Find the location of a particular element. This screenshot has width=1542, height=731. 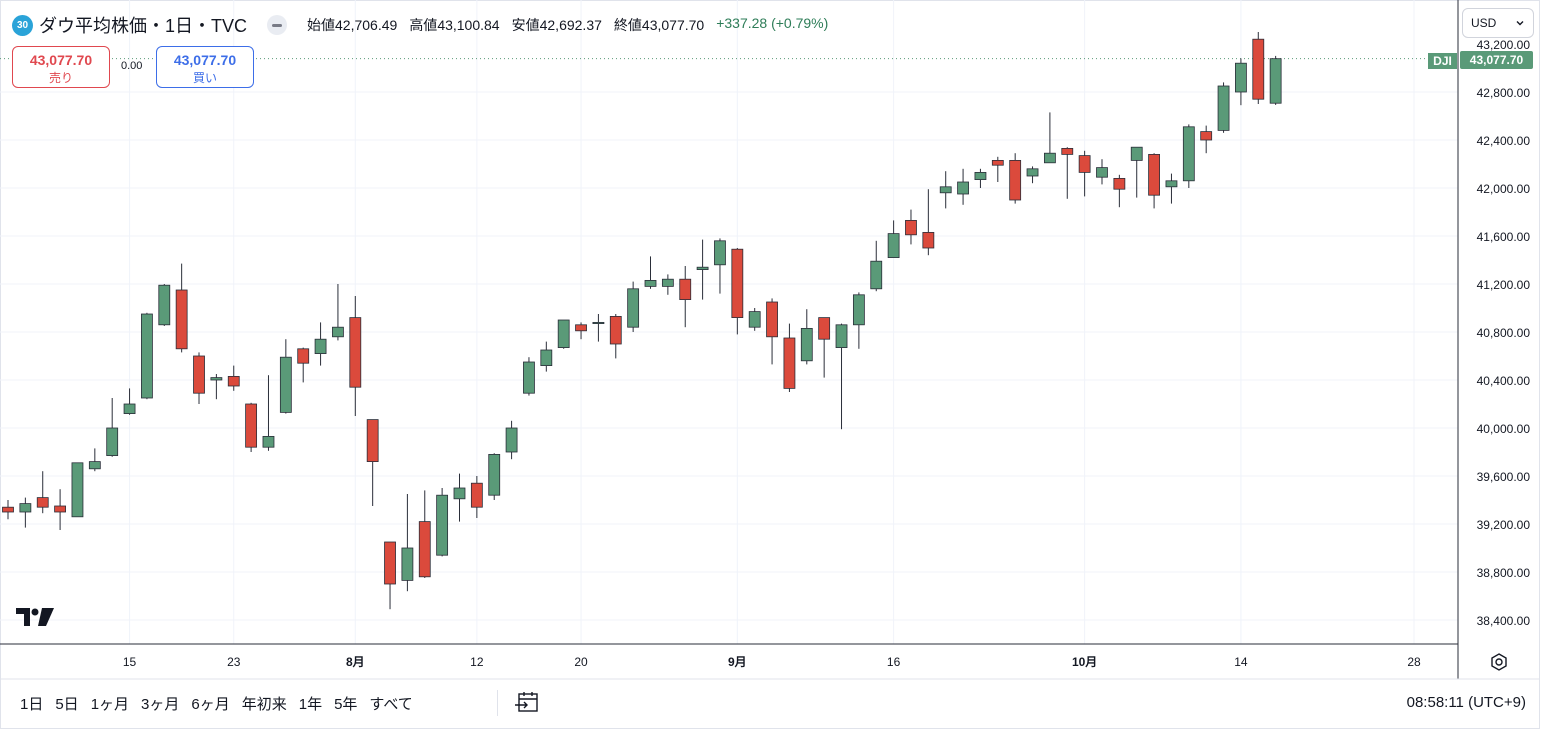

range-1d: 1日 is located at coordinates (32, 704).